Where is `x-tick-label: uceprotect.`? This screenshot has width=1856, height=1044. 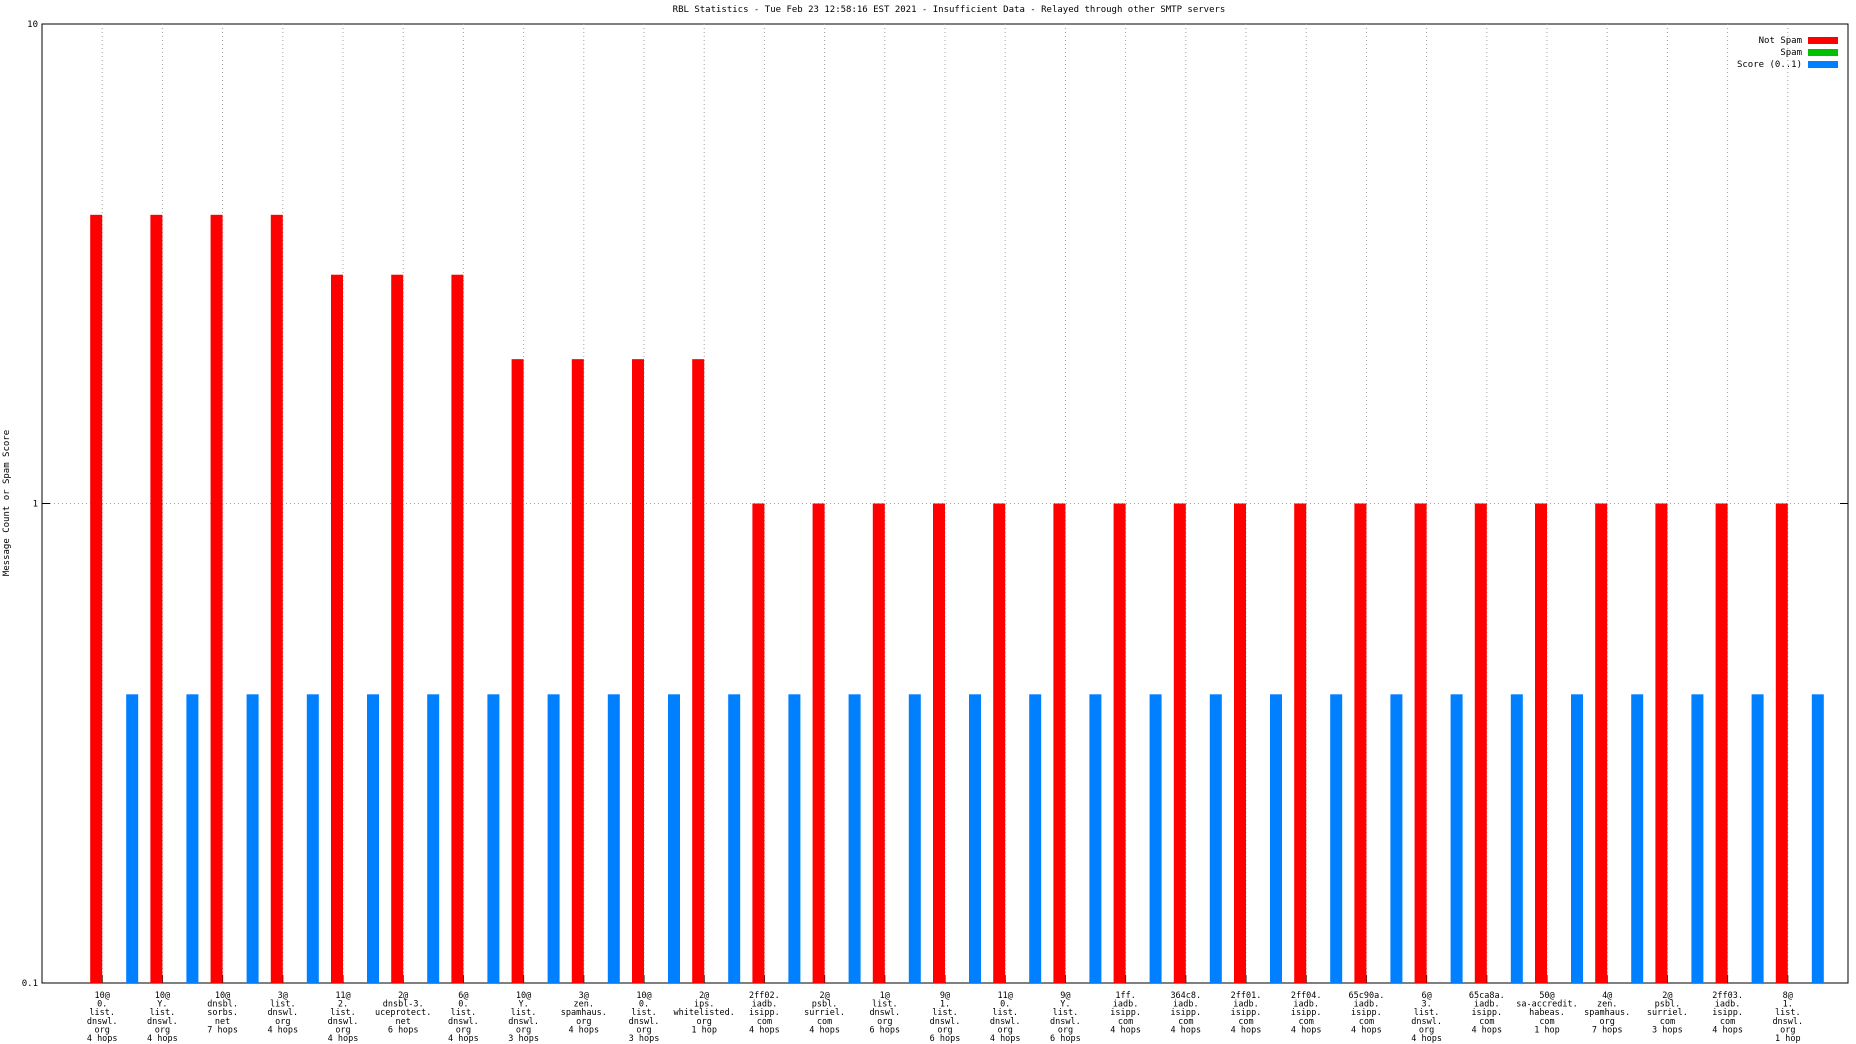
x-tick-label: uceprotect. is located at coordinates (403, 1013).